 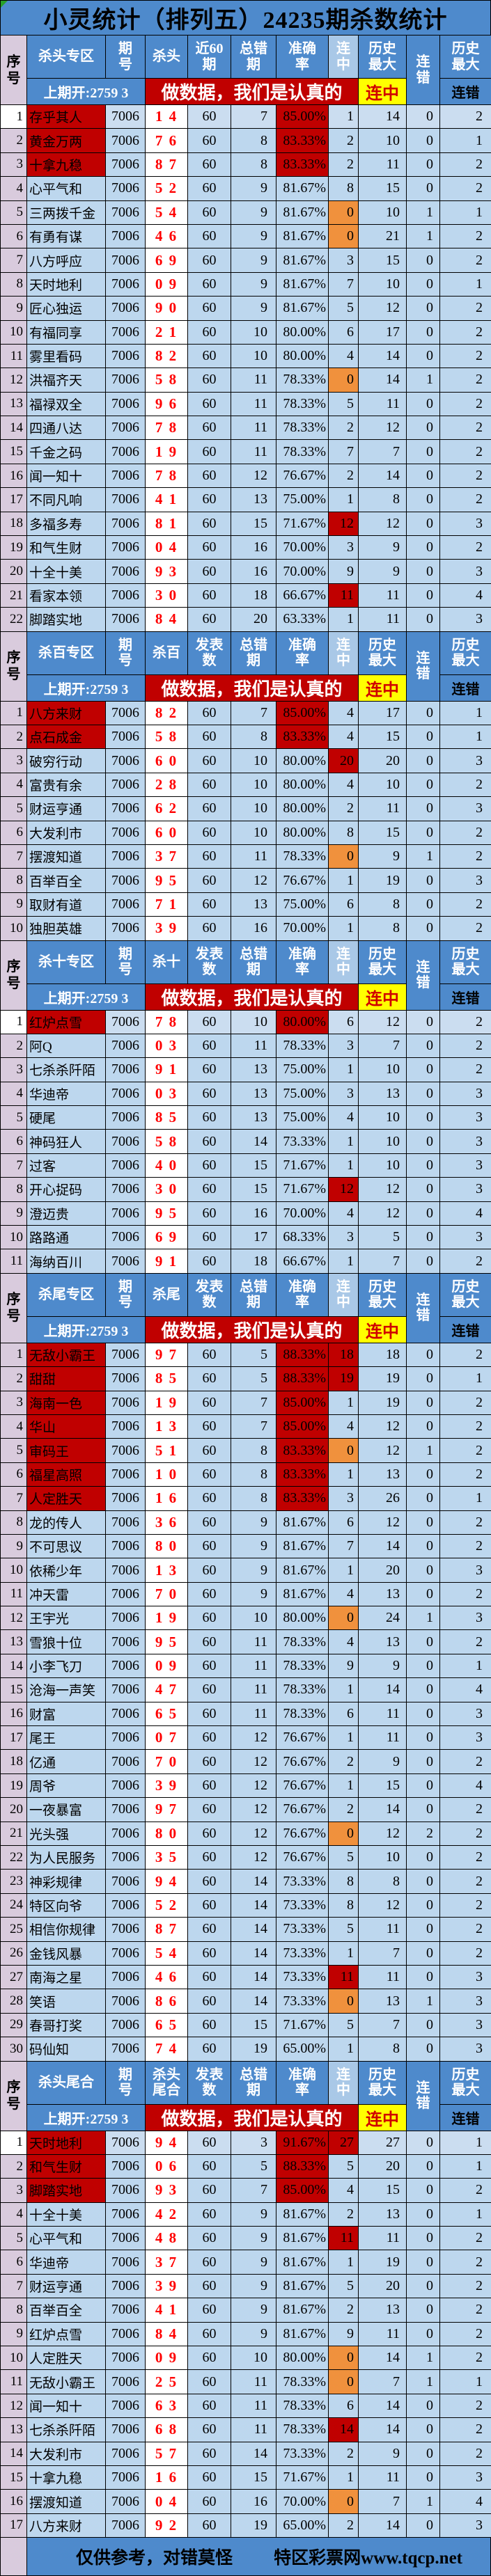 What do you see at coordinates (465, 92) in the screenshot?
I see `streak-miss-sub-label: 连错` at bounding box center [465, 92].